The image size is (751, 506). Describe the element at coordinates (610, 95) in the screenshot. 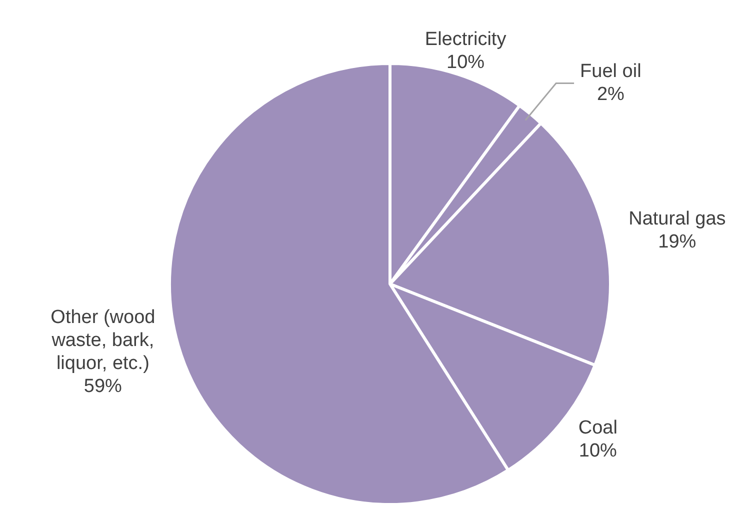

I see `data-label: 2%` at that location.